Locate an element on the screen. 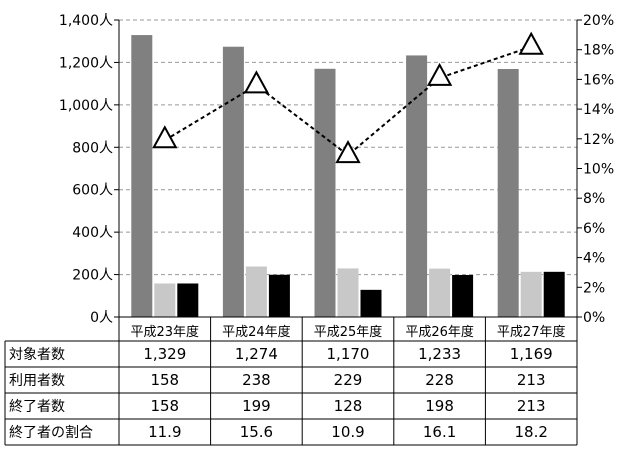  category-label-4: 平成26年度 is located at coordinates (439, 332).